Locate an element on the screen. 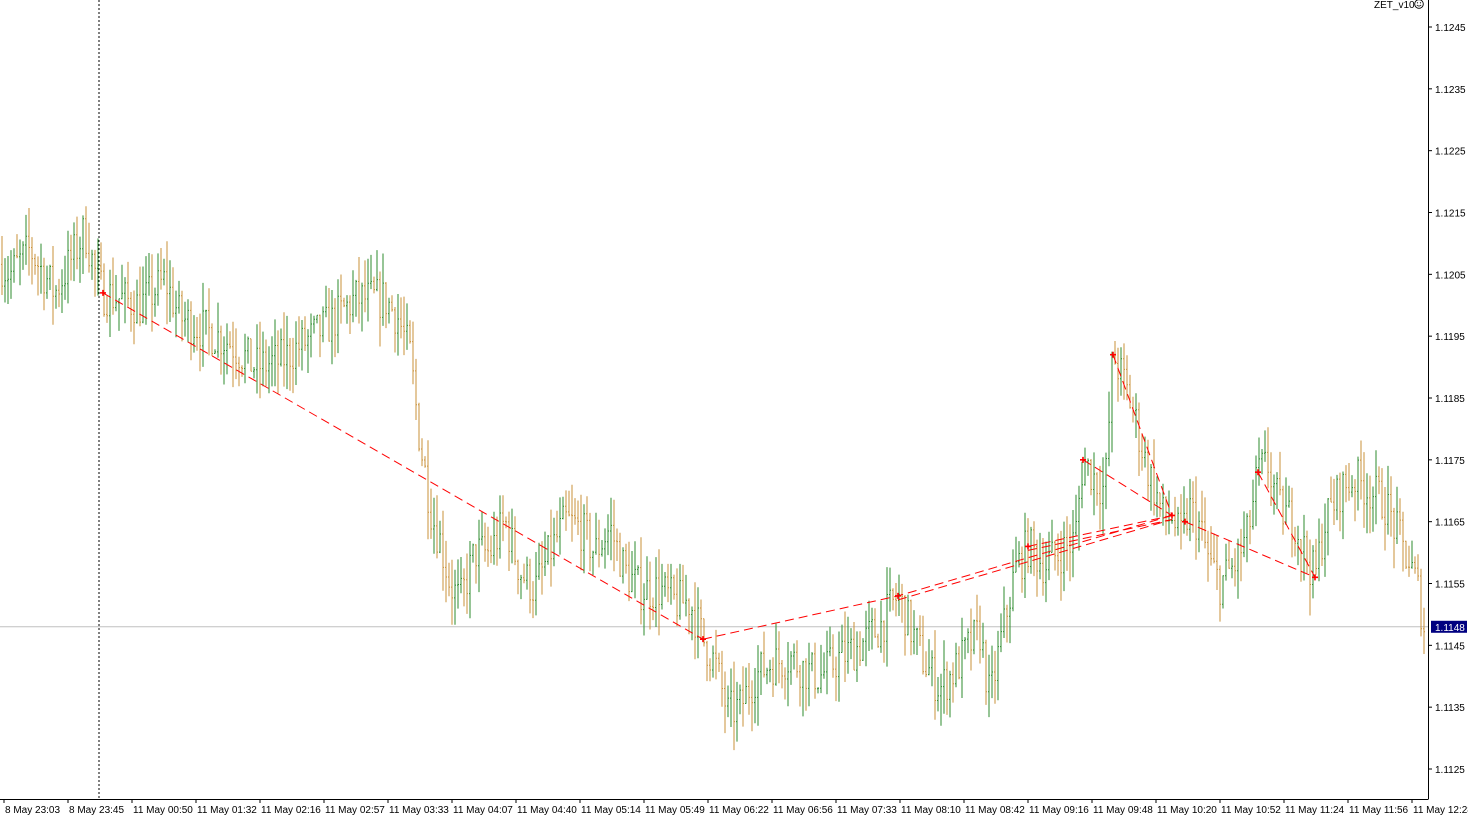  time-label: 11 May 10:20 is located at coordinates (1187, 810).